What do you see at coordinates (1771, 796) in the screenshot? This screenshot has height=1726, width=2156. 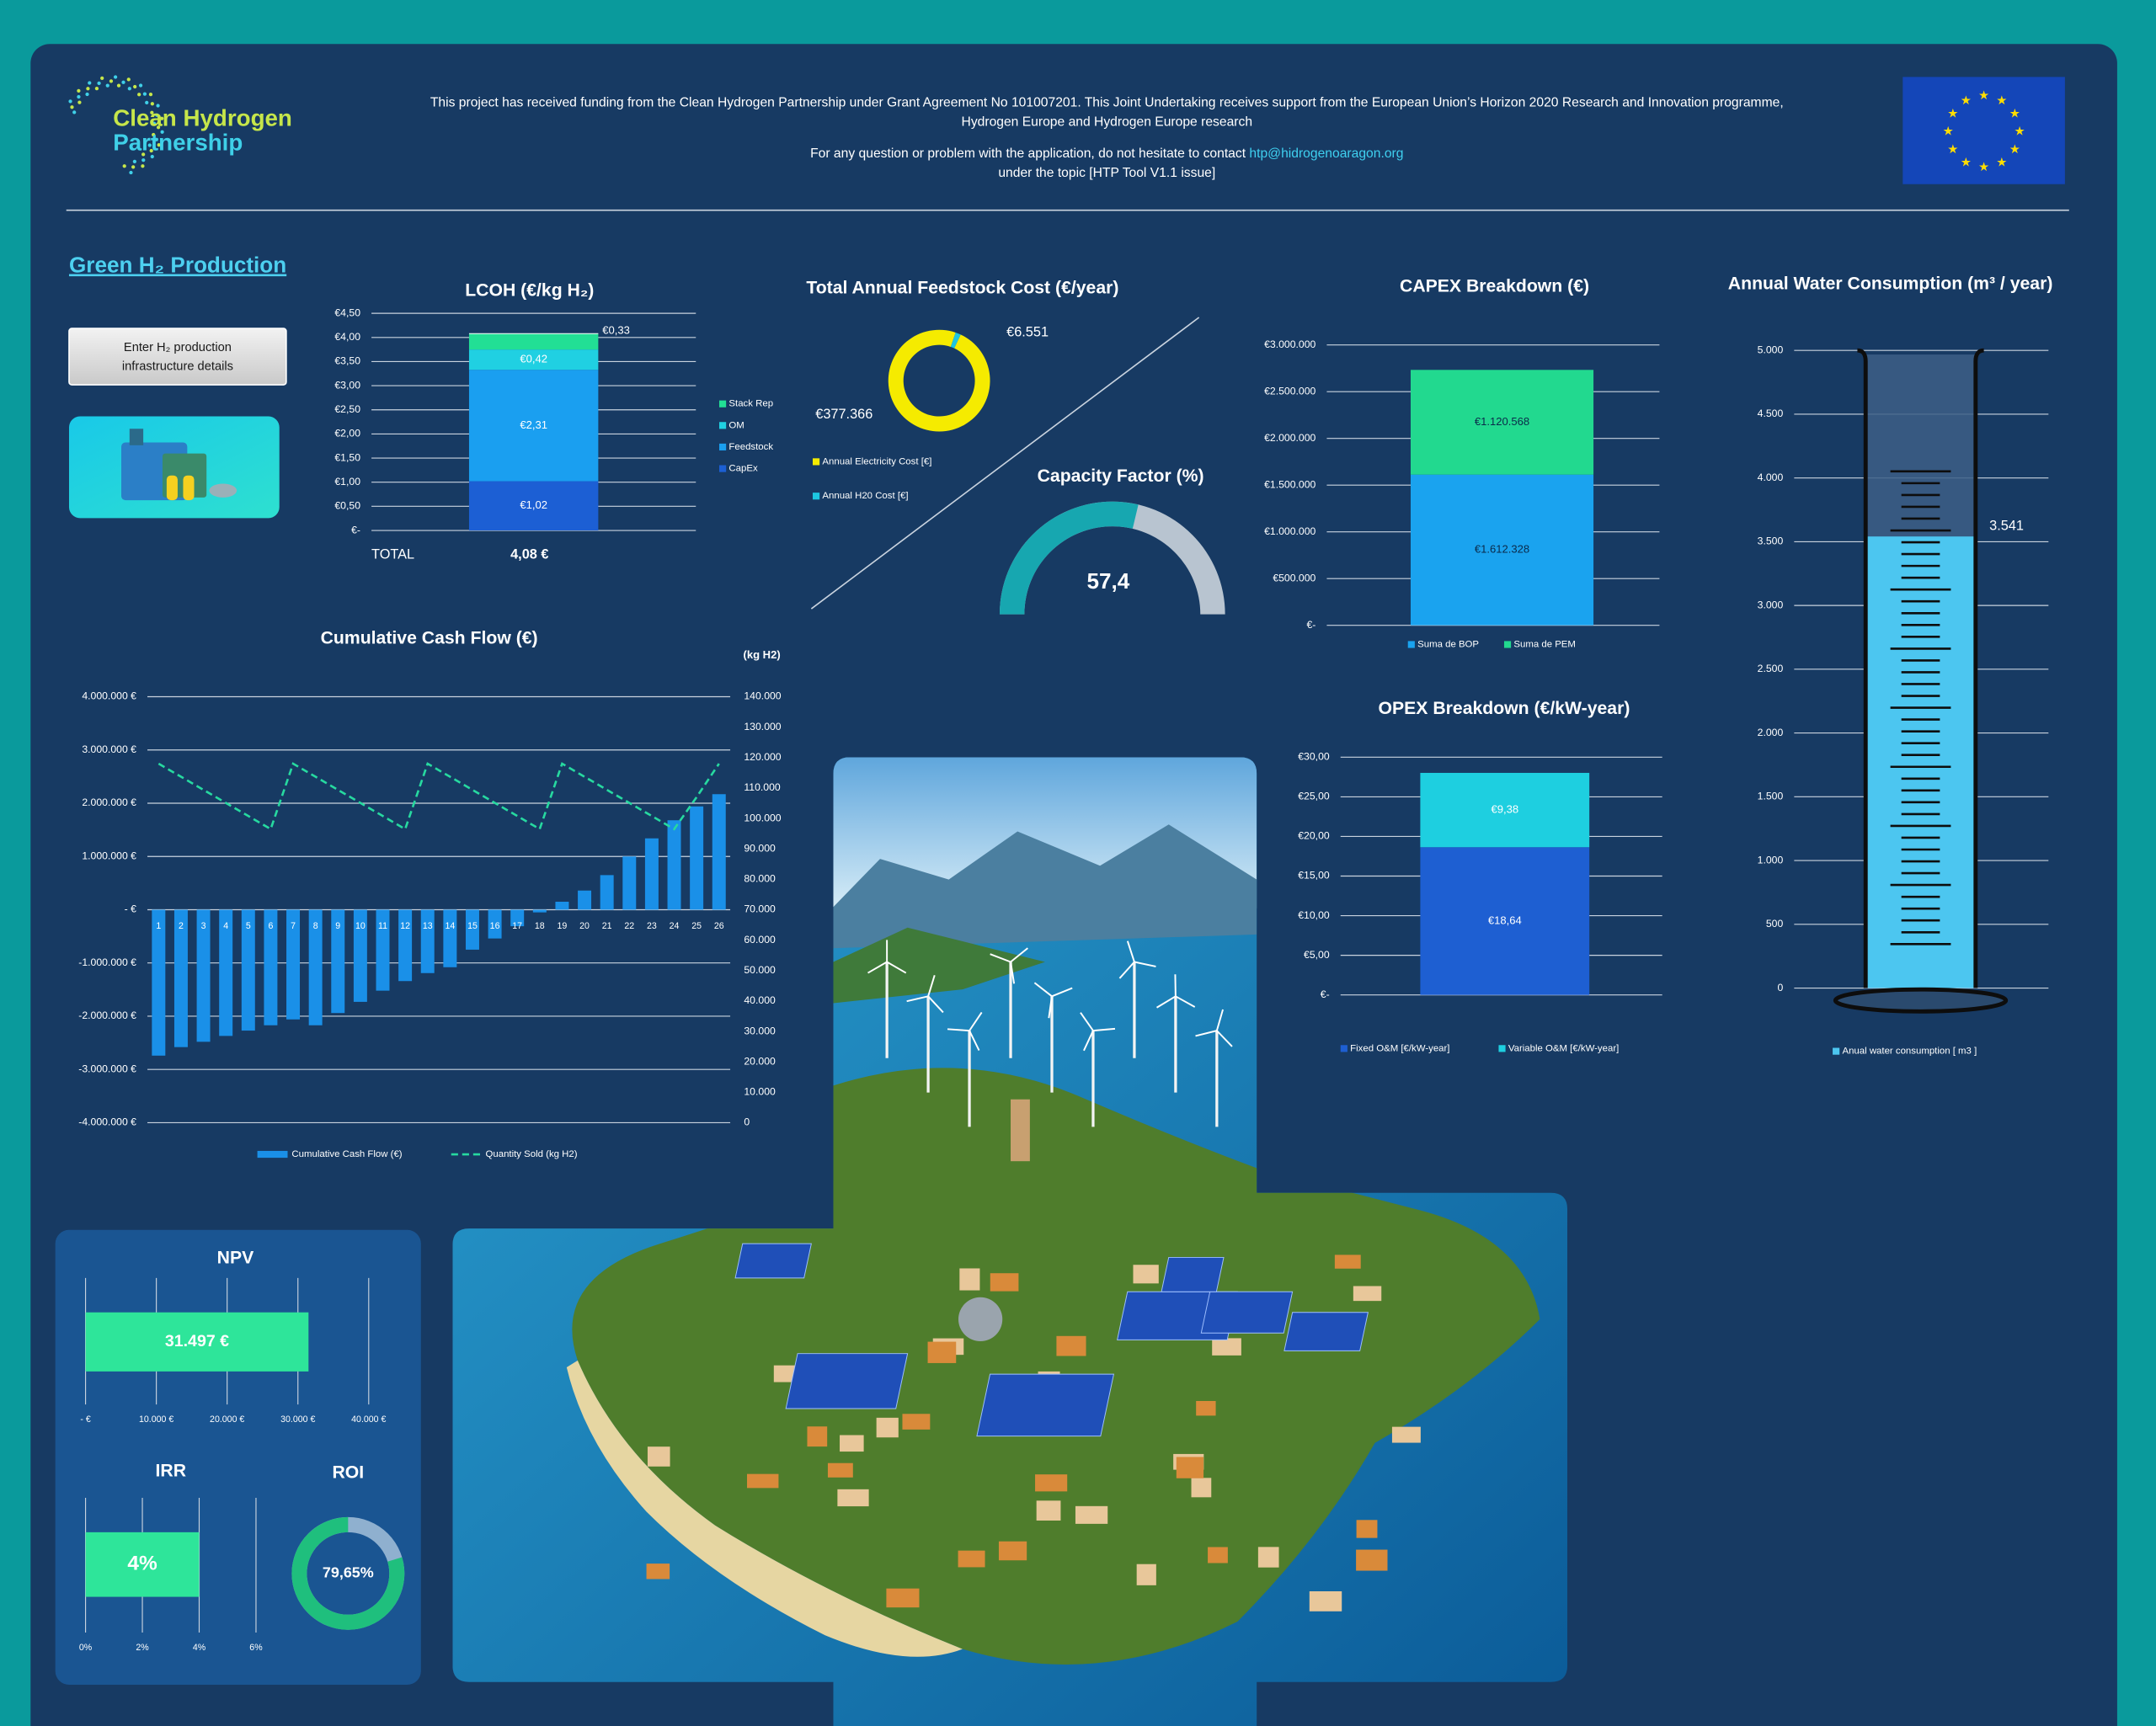 I see `y-tick-label: 1.500` at bounding box center [1771, 796].